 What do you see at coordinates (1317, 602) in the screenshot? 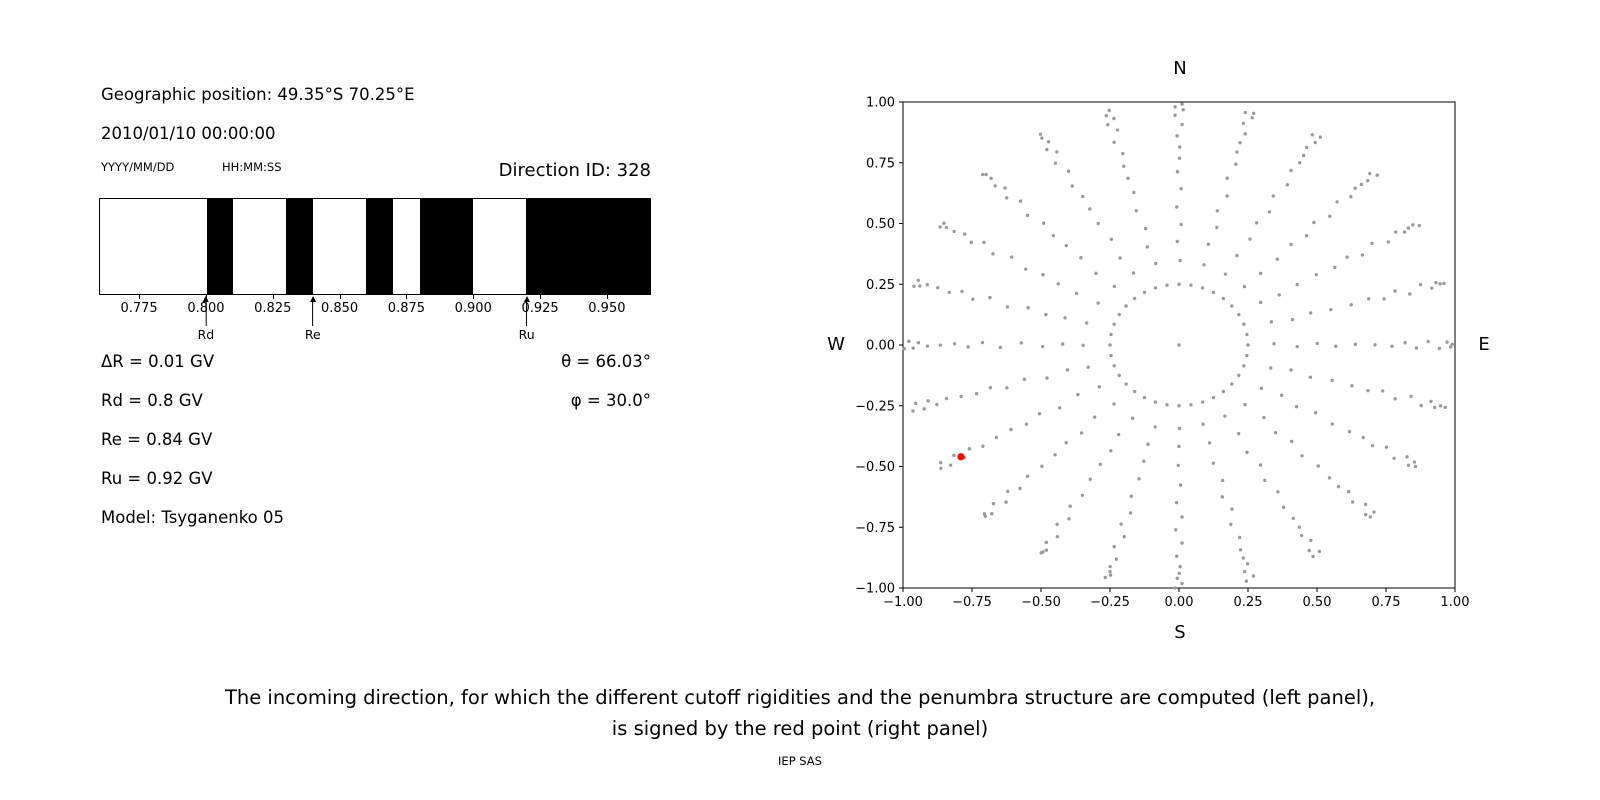
I see `x-tick-label: 0.50` at bounding box center [1317, 602].